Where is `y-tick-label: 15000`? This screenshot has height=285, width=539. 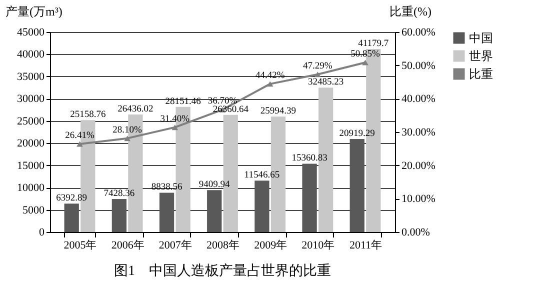 y-tick-label: 15000 is located at coordinates (31, 166).